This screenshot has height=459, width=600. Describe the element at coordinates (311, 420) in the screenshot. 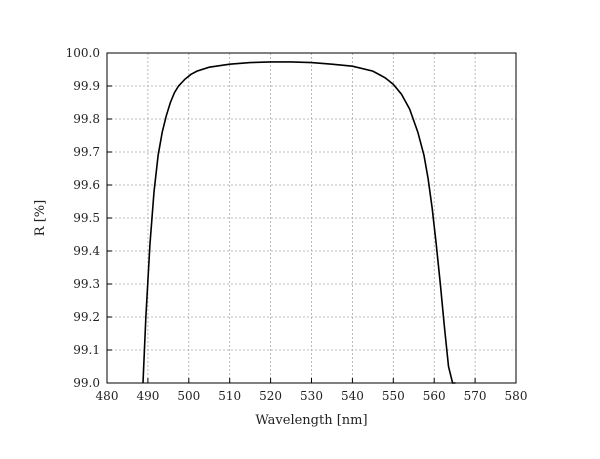

I see `x-axis-label: Wavelength [nm]` at that location.